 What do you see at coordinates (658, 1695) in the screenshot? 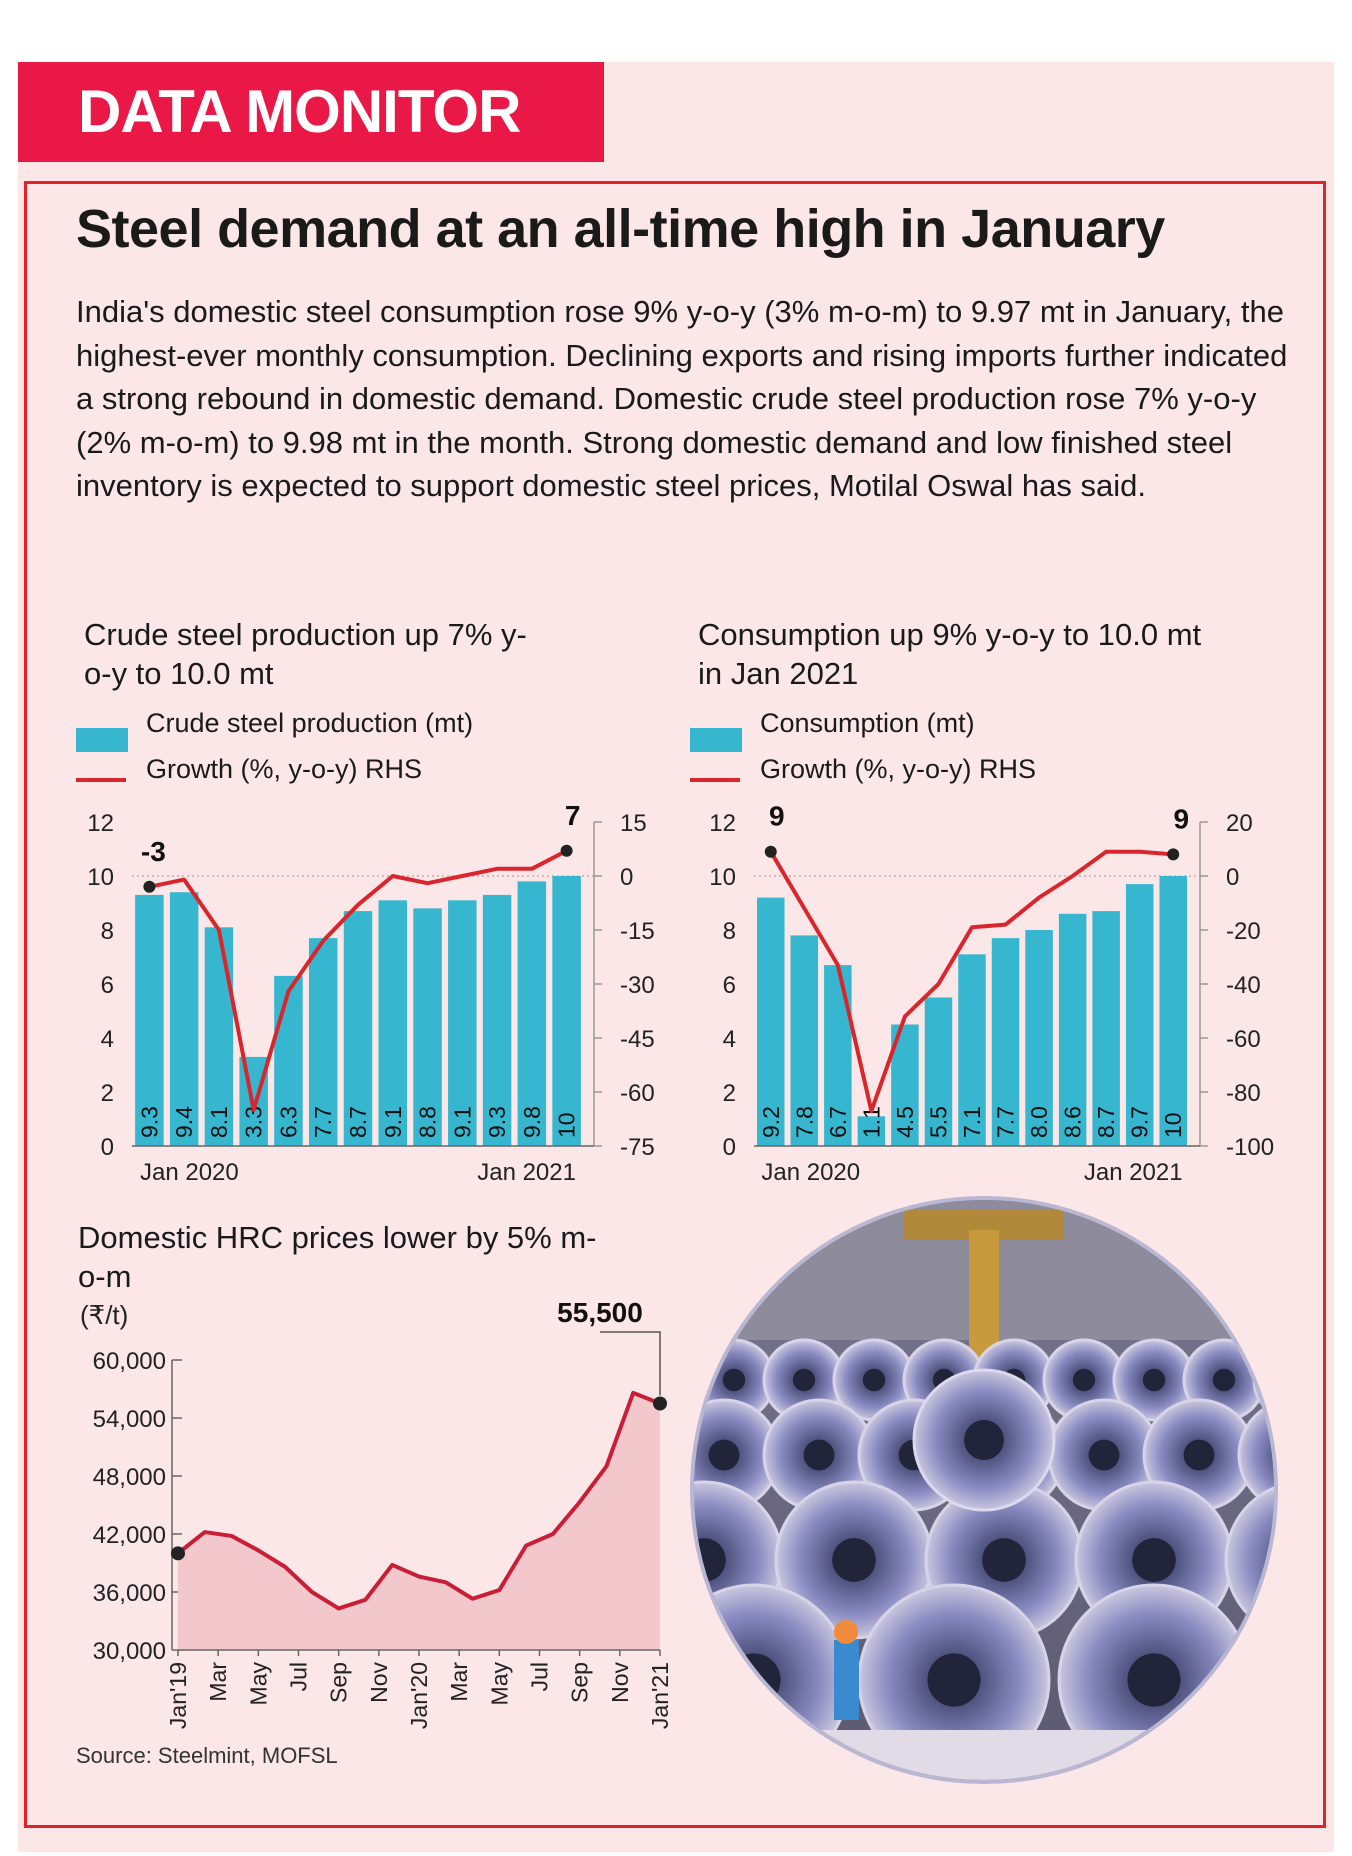
I see `chart3-xtick: Jan'21` at bounding box center [658, 1695].